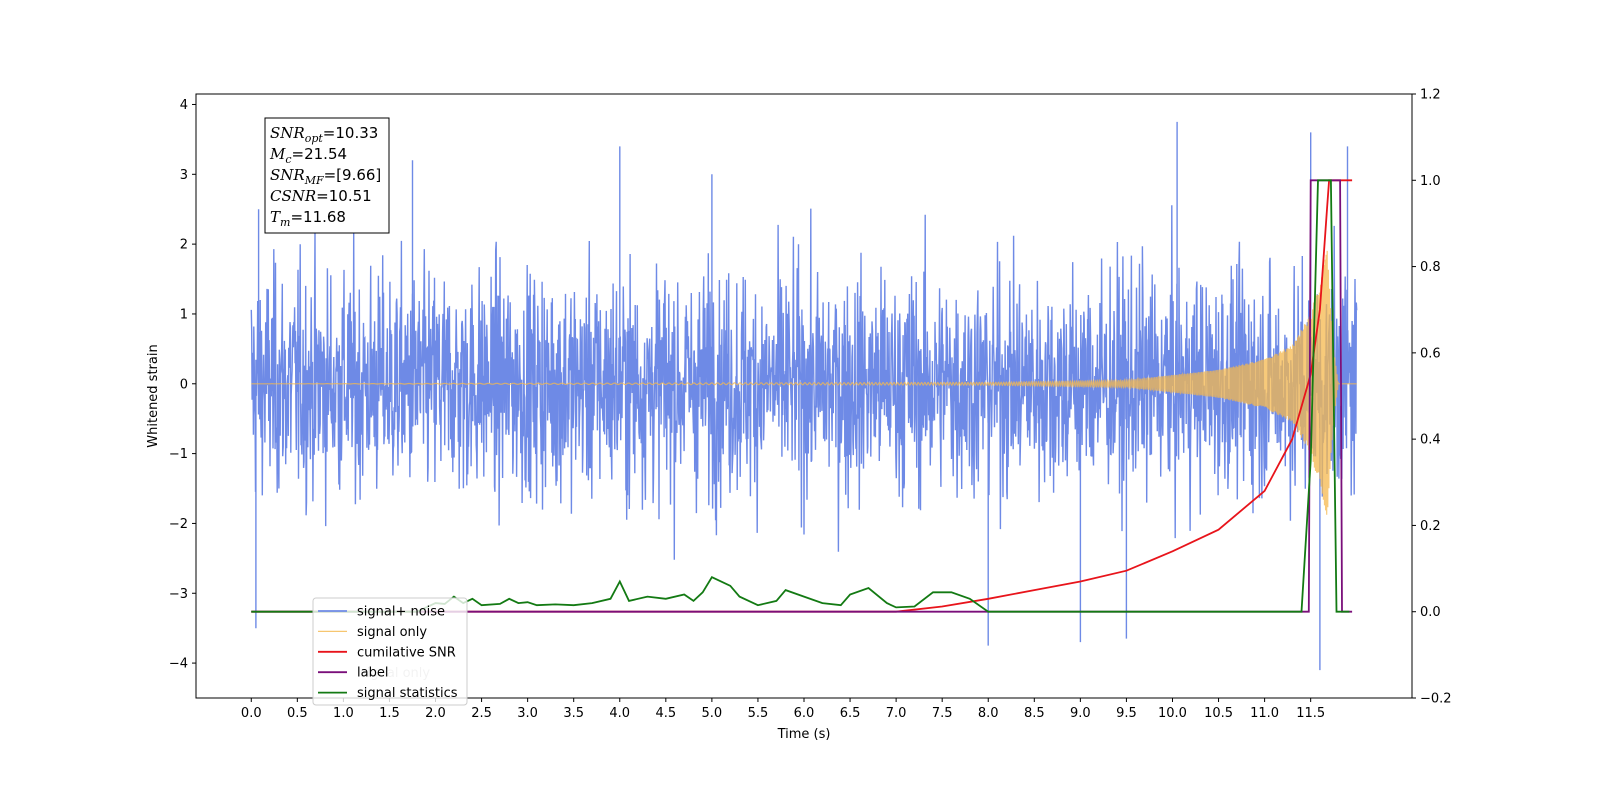 The image size is (1600, 800). Describe the element at coordinates (308, 155) in the screenshot. I see `annotation-line: Mc=21.54` at that location.